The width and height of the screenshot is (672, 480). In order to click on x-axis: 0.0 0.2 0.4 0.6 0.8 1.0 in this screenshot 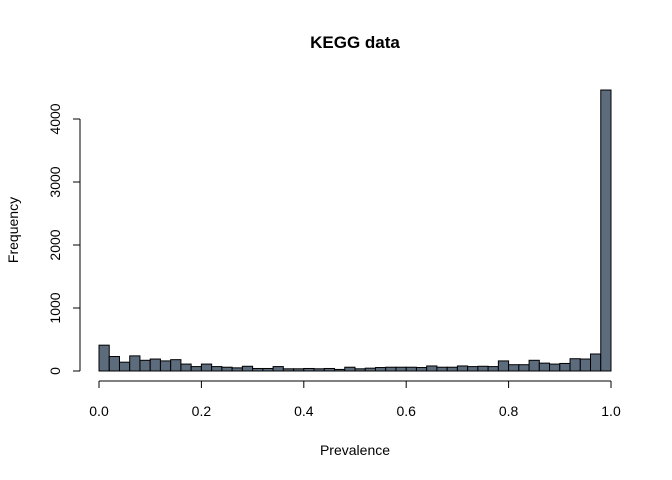, I will do `click(355, 399)`.